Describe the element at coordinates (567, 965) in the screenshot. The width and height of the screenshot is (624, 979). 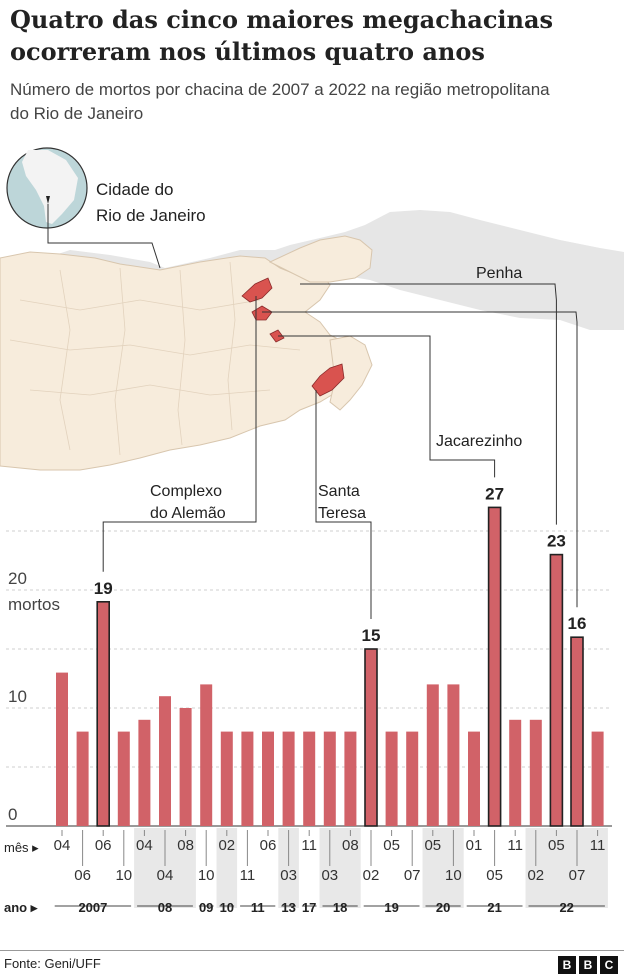
I see `logo-letter-b1: B` at that location.